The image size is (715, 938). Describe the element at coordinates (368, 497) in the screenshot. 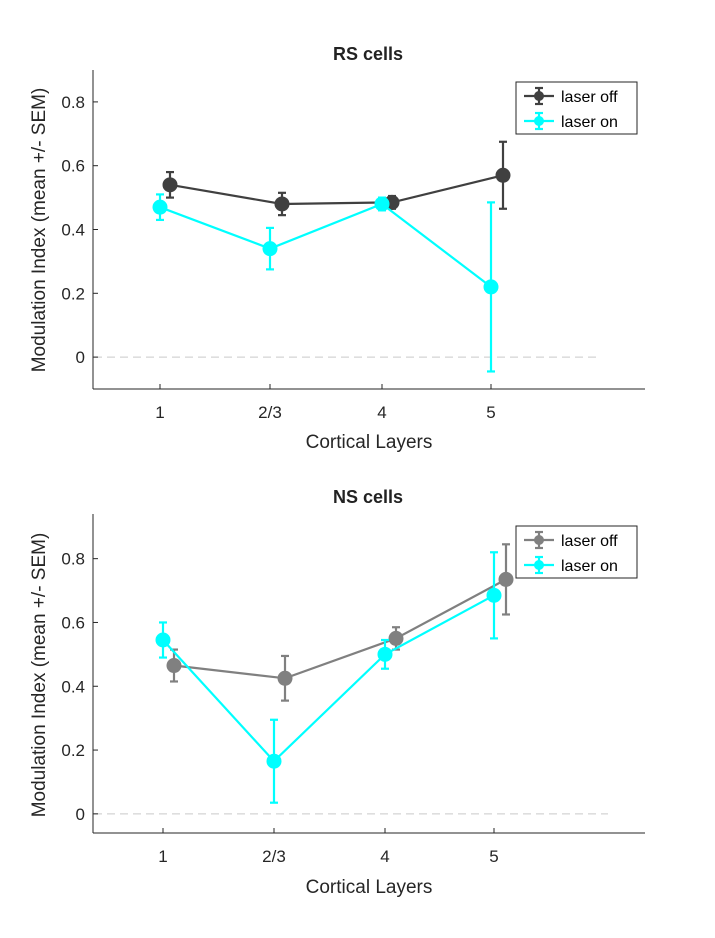

I see `chart-title: NS cells` at that location.